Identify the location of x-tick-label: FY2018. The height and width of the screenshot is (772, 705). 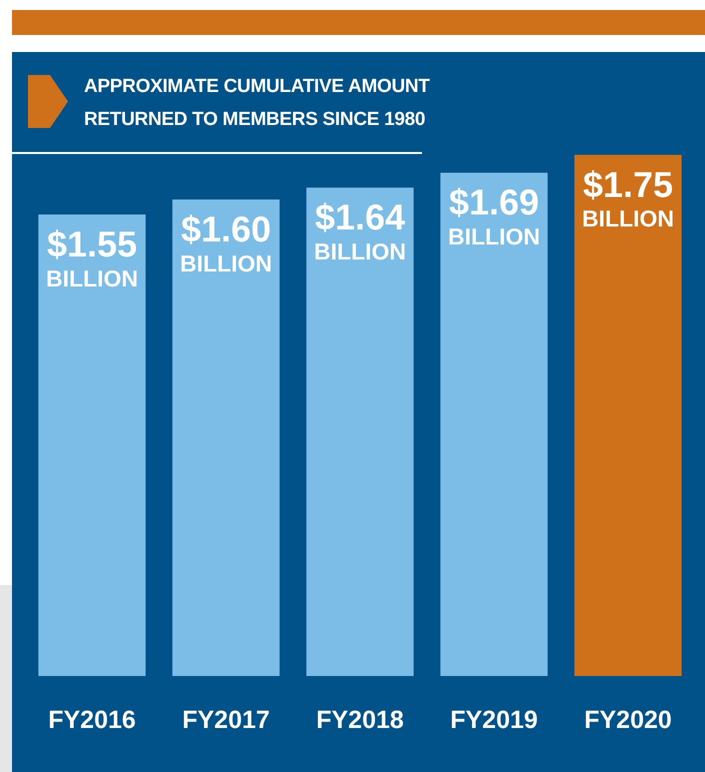
(360, 720).